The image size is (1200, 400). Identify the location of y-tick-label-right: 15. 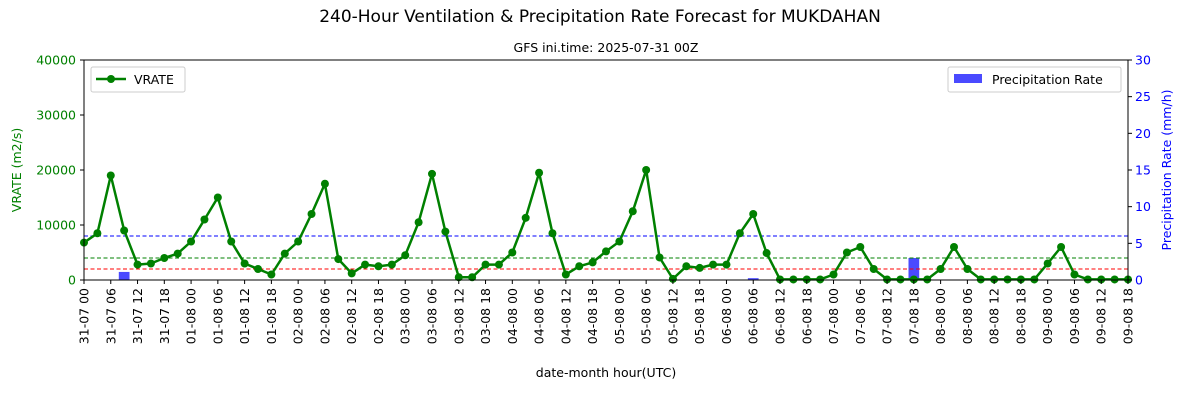
(1143, 170).